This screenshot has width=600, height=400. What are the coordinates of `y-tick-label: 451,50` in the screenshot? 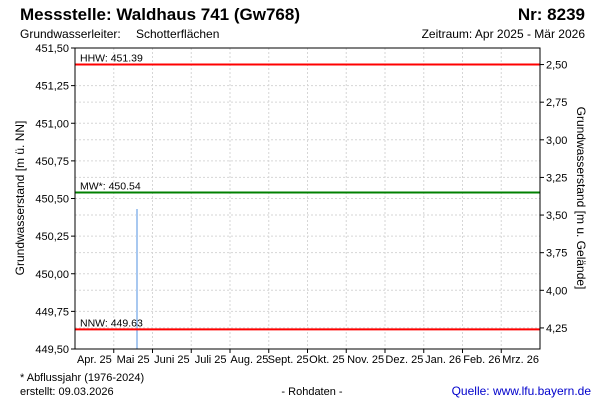 It's located at (52, 49).